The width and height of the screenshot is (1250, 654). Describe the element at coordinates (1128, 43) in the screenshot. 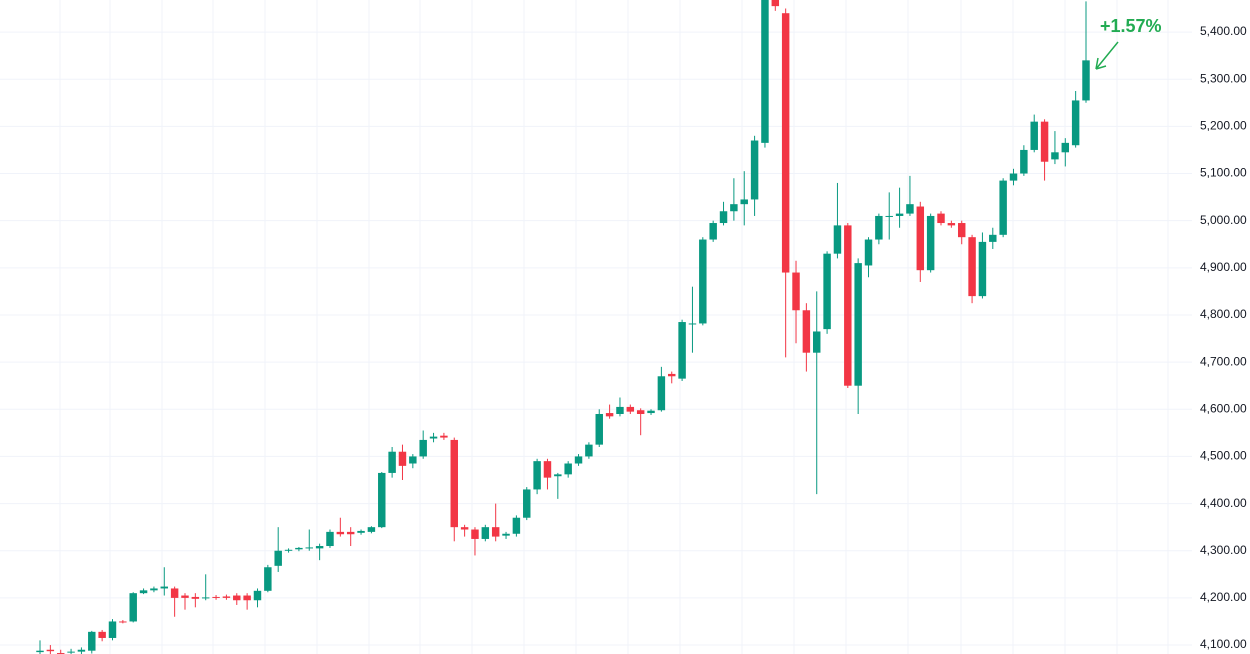

I see `annotation: +1.57%` at that location.